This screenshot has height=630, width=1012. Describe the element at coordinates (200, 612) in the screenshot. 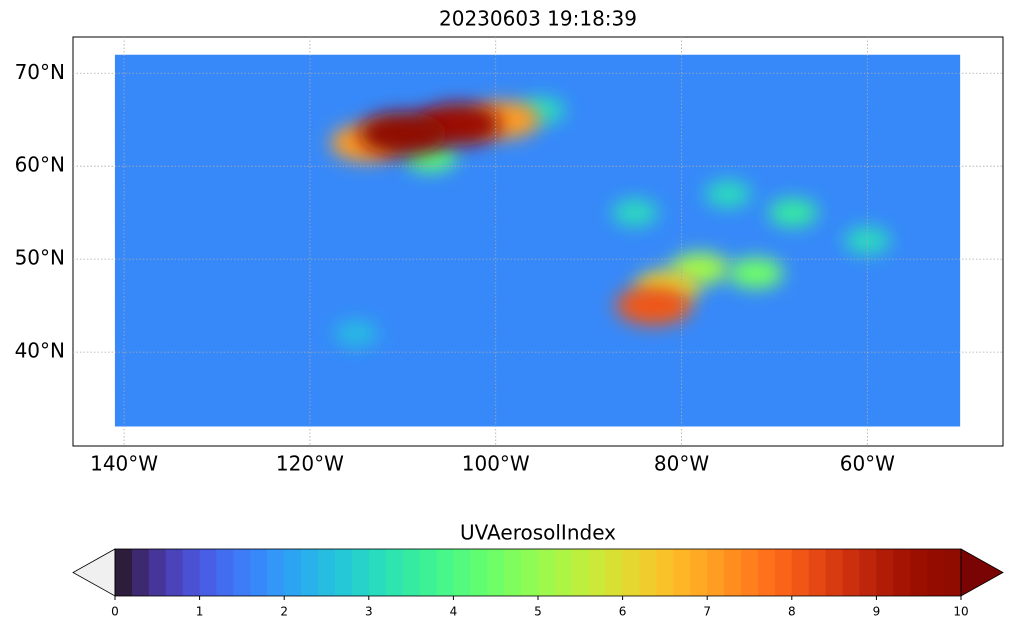

I see `colorbar-tick-label: 1` at that location.